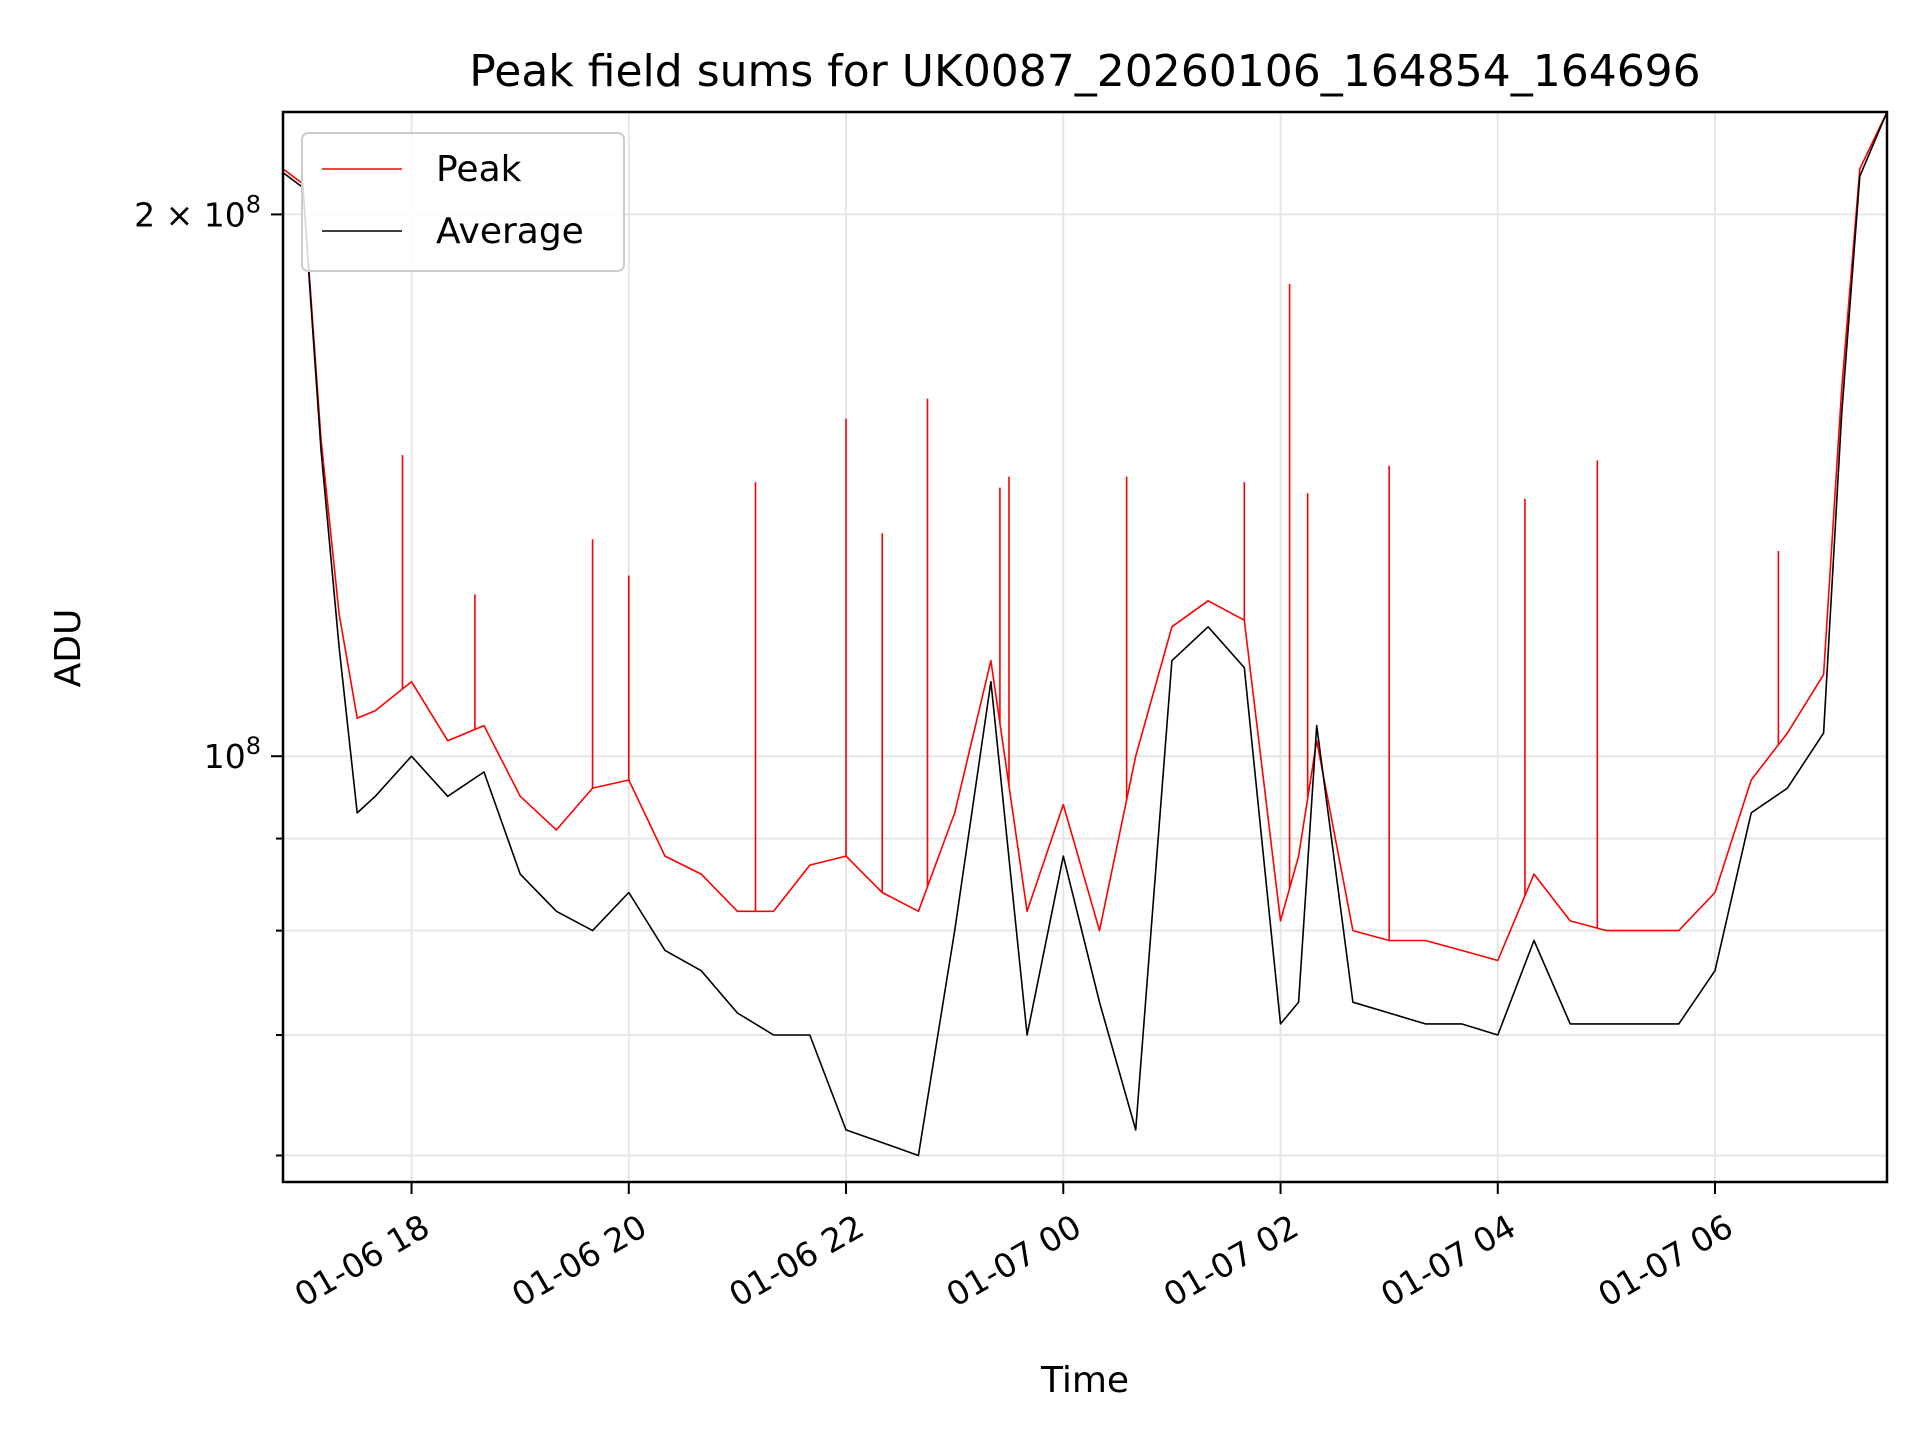 The height and width of the screenshot is (1440, 1920). I want to click on legend: Peak Average, so click(463, 202).